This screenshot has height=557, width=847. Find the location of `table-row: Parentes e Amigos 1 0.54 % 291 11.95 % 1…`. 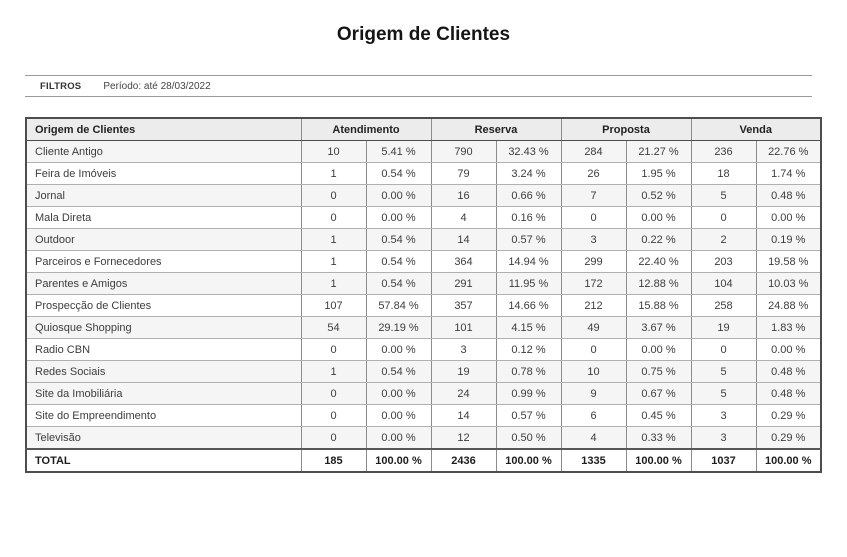

table-row: Parentes e Amigos 1 0.54 % 291 11.95 % 1… is located at coordinates (423, 283).